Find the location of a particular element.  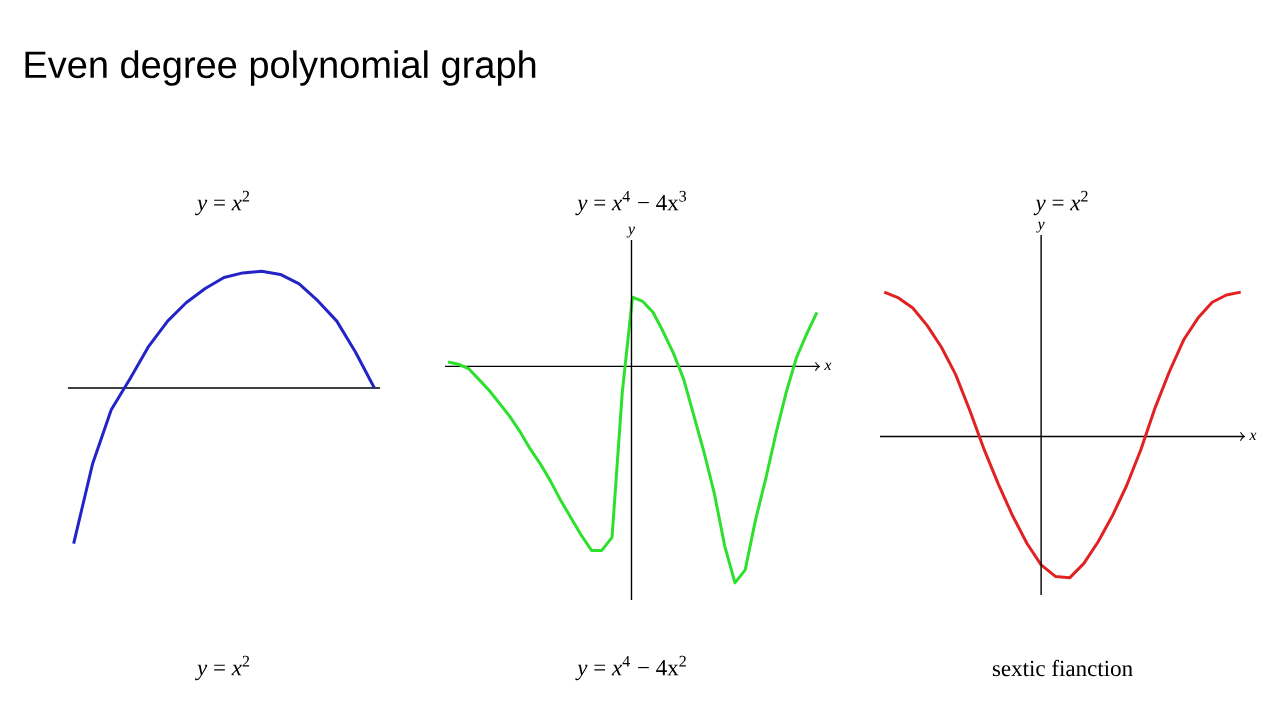

chart-title: y = x$^{2}$ is located at coordinates (1060, 203).